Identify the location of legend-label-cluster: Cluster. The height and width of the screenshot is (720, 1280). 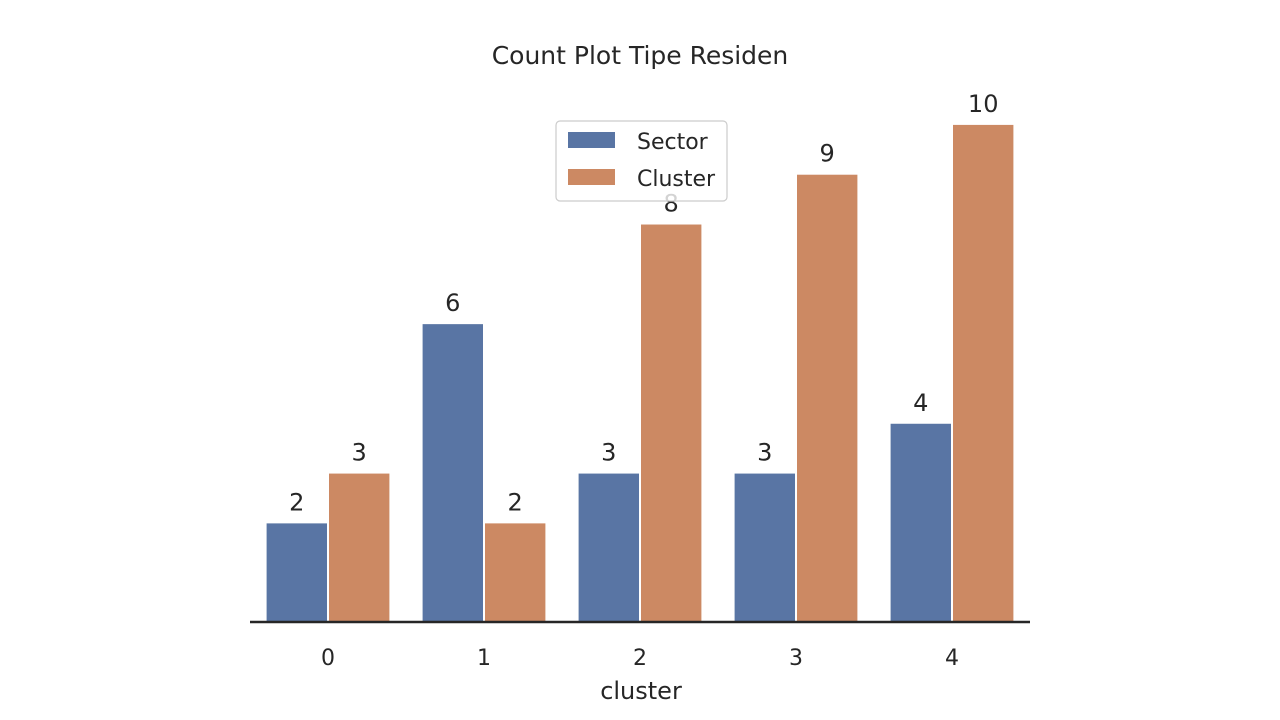
(676, 179).